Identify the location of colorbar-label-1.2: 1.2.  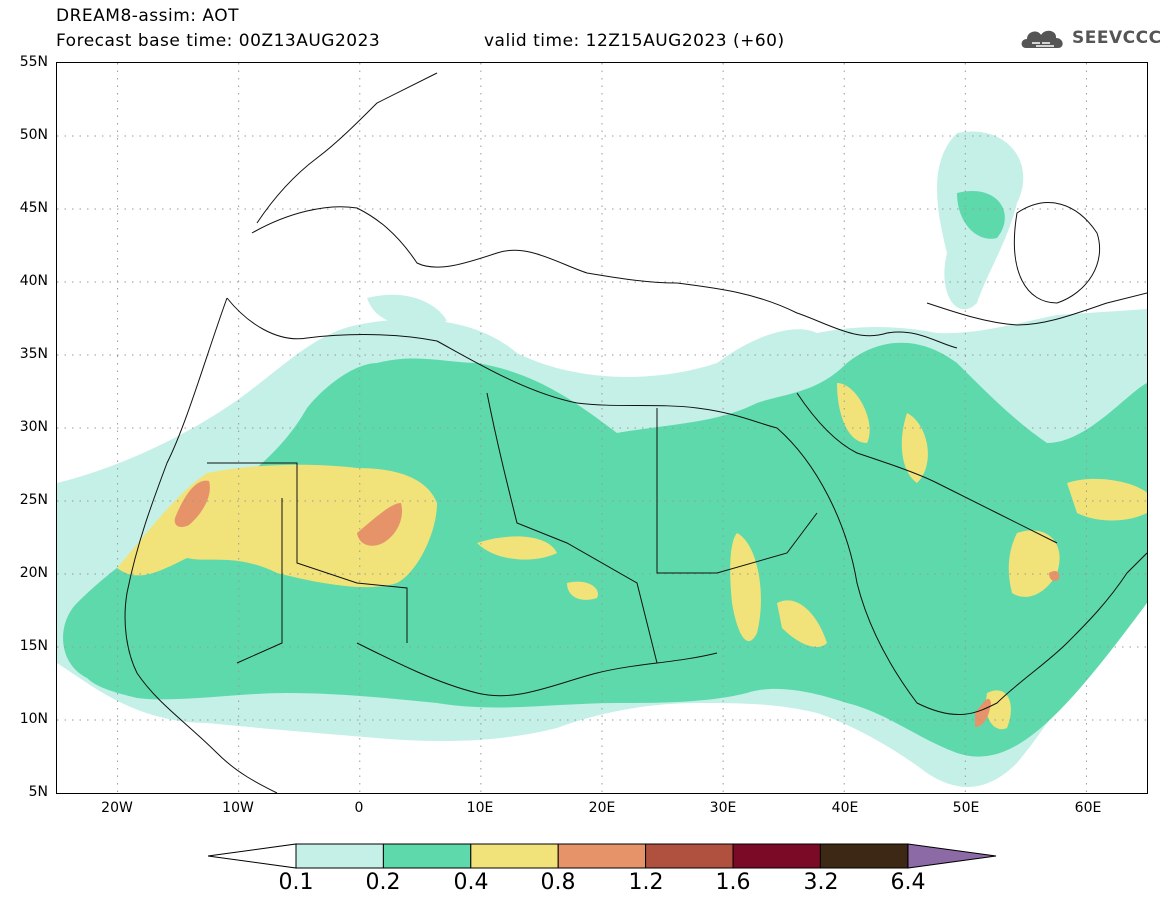
(646, 882).